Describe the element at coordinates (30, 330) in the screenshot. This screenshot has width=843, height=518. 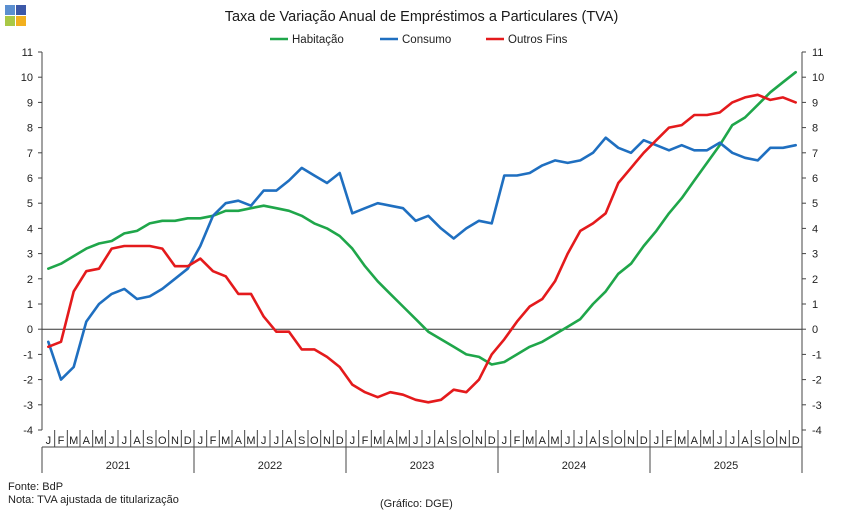
I see `y-tick-label-left: 0` at that location.